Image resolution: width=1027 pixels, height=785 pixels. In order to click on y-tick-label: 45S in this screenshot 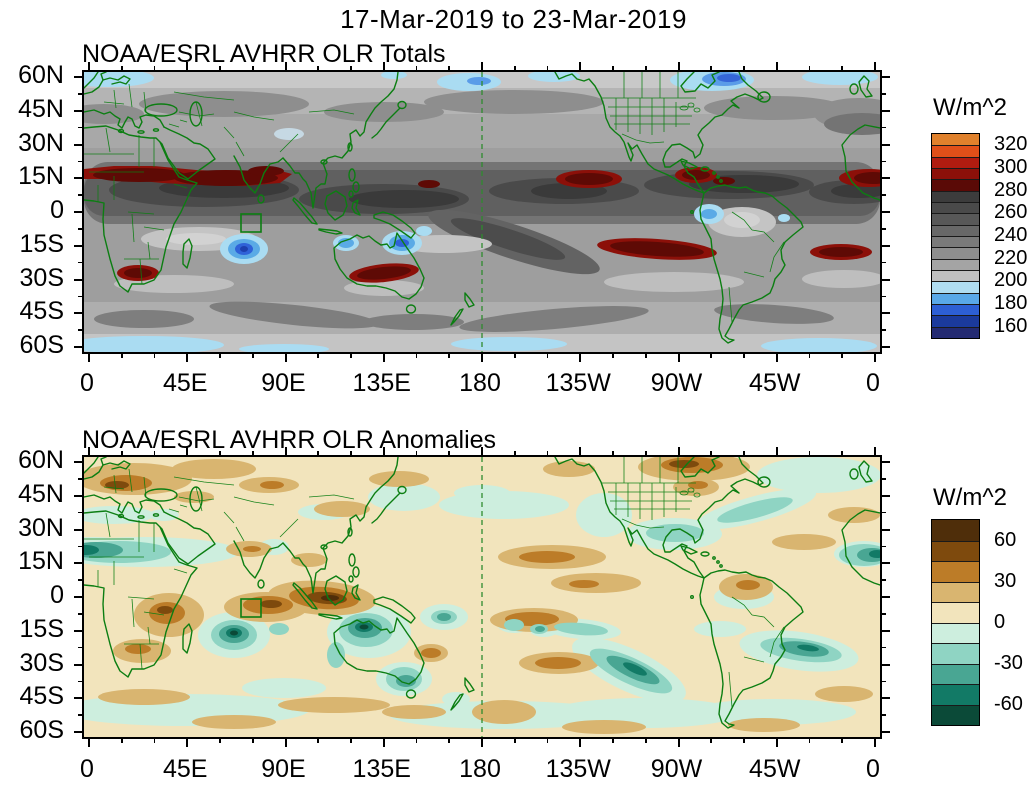, I will do `click(41, 311)`.